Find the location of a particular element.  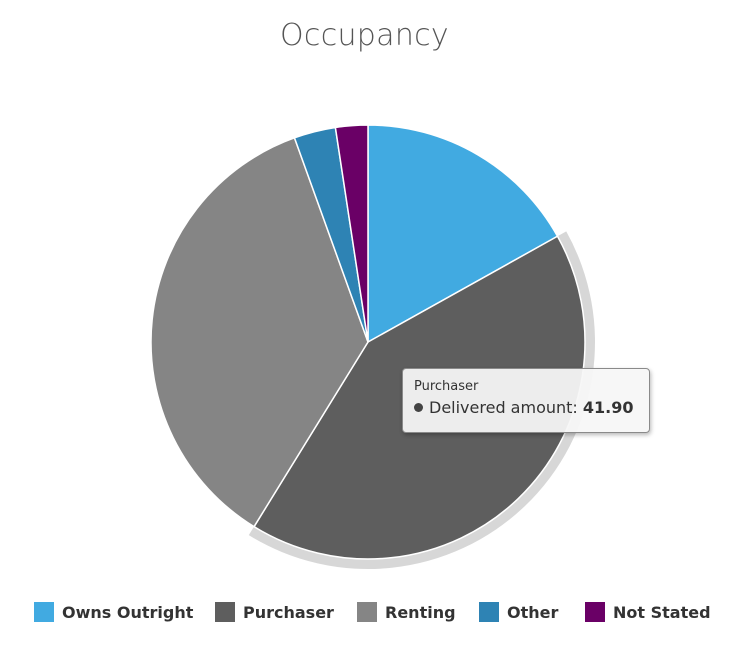

legend-item-not-stated: Not Stated is located at coordinates (648, 612).